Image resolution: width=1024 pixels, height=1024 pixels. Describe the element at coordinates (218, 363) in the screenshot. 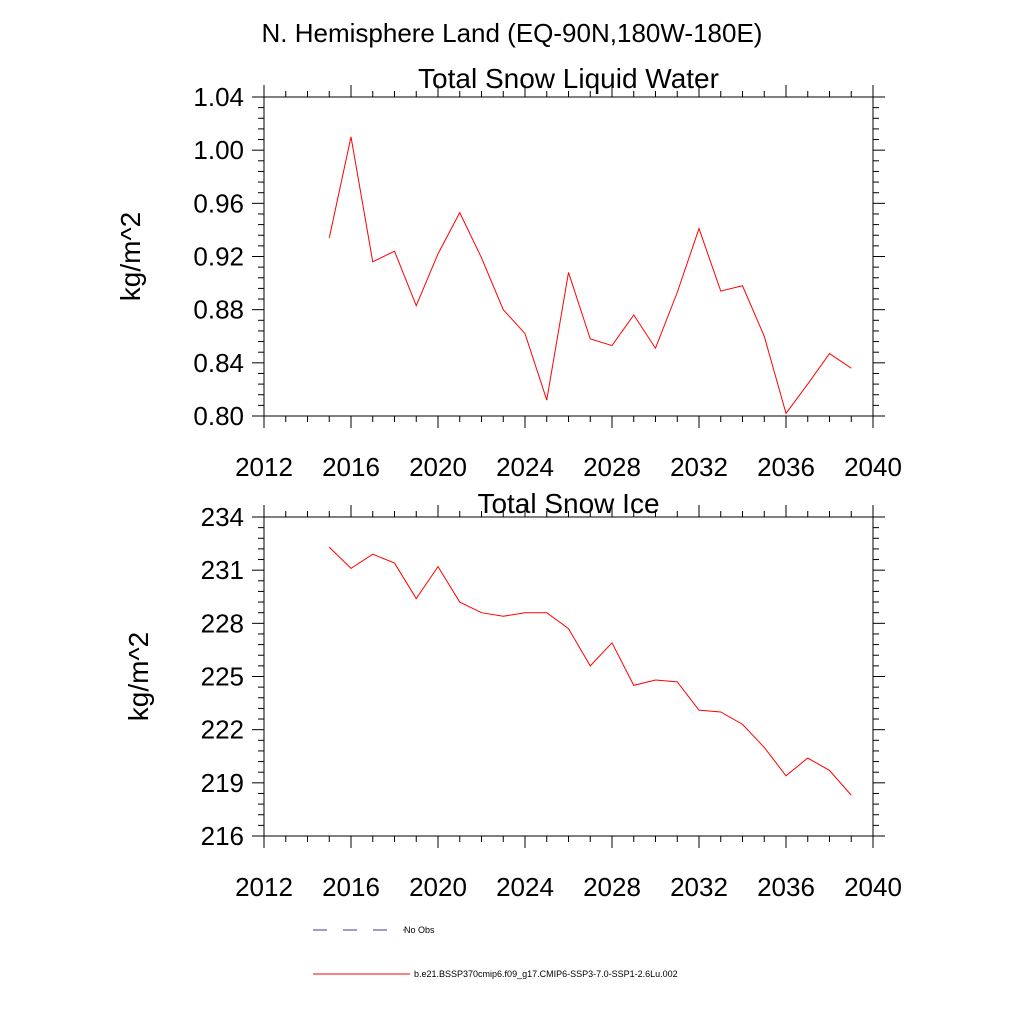

I see `y-tick-label: 0.84` at that location.